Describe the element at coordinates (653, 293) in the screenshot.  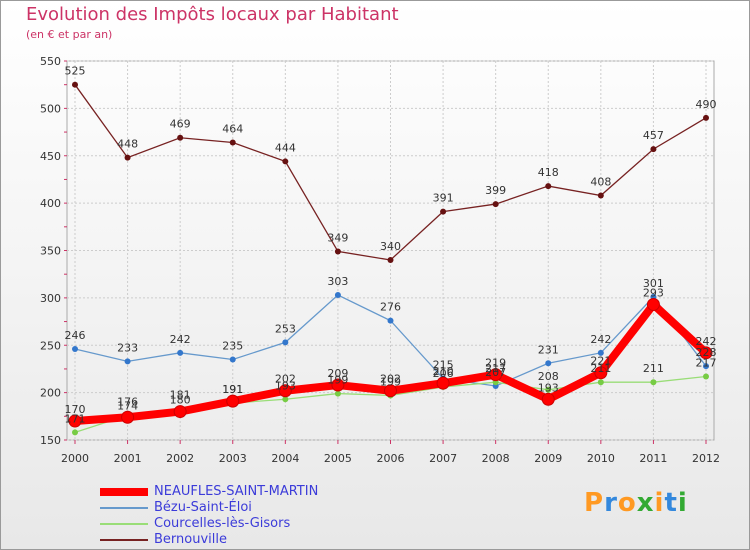
I see `data-label: 293` at that location.